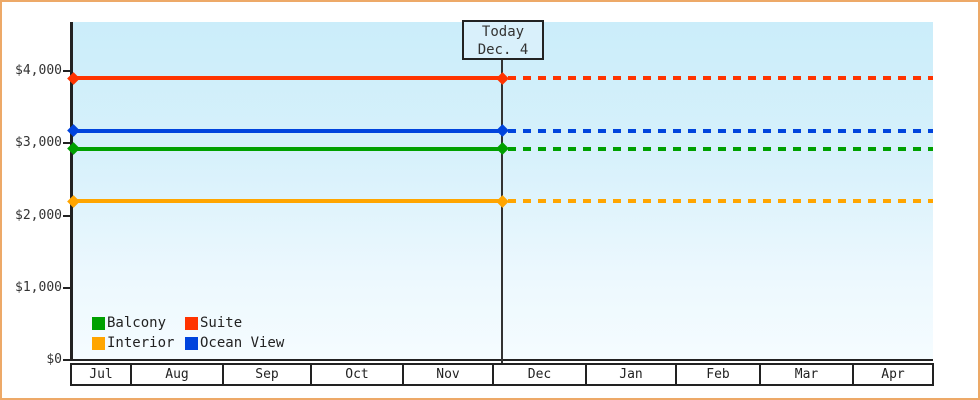 Image resolution: width=980 pixels, height=400 pixels. What do you see at coordinates (287, 201) in the screenshot?
I see `price-line-solid-interior` at bounding box center [287, 201].